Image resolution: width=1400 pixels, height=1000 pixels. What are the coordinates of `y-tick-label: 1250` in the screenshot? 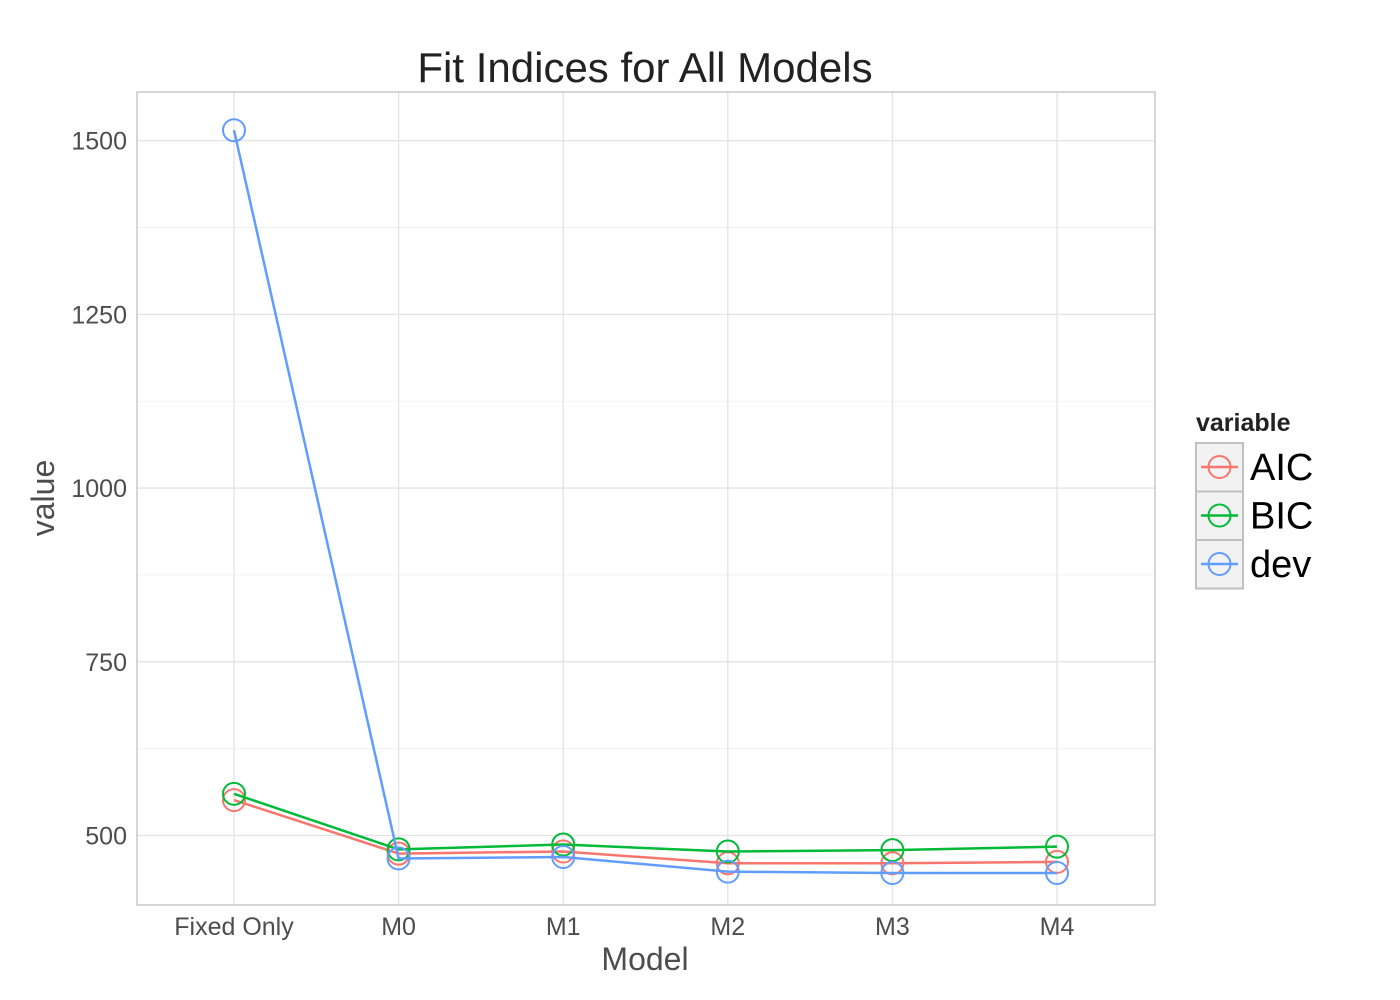 It's located at (99, 315).